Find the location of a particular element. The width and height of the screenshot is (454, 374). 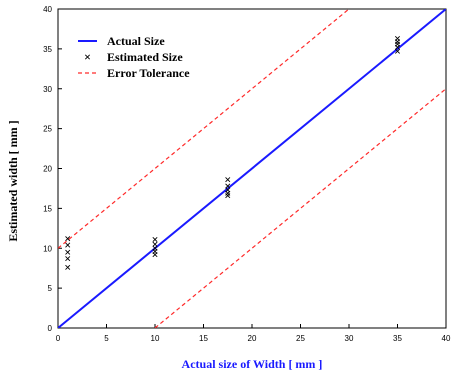

x-axis-label: Actual size of Width [ mm ] is located at coordinates (252, 364).